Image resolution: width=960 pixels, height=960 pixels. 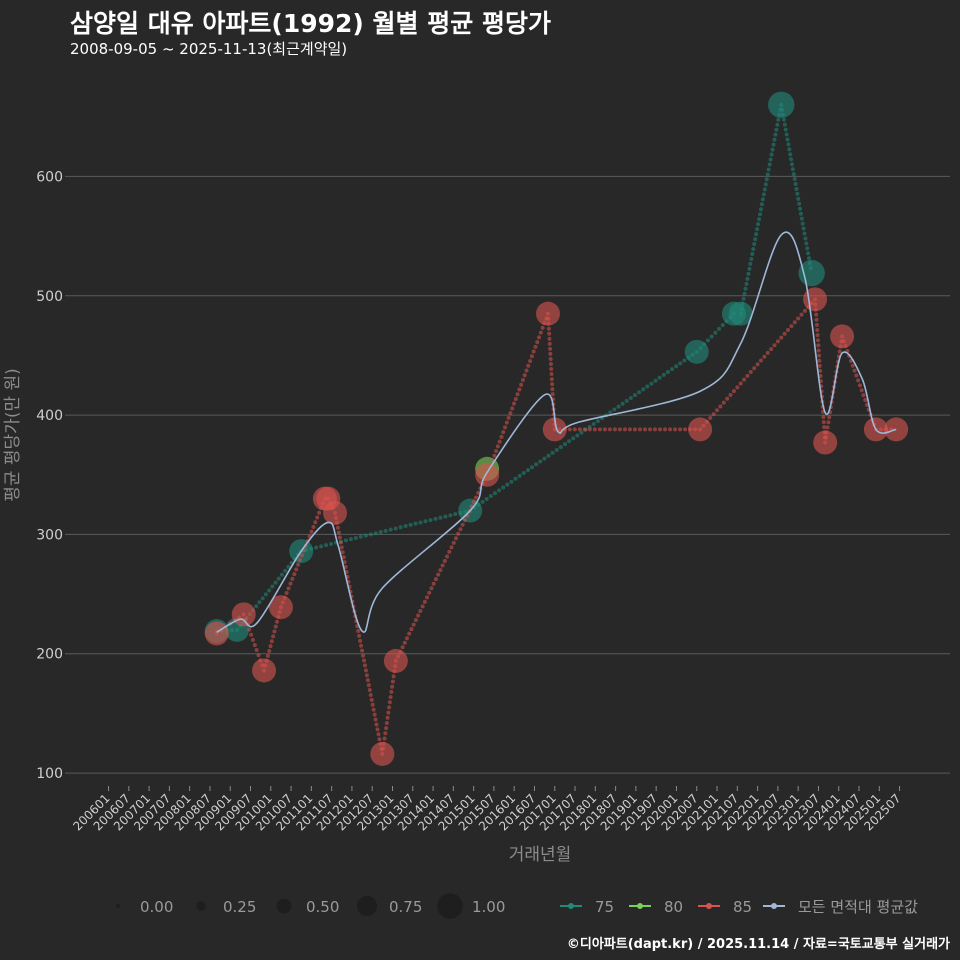 I want to click on legend-series-label: 80, so click(x=673, y=907).